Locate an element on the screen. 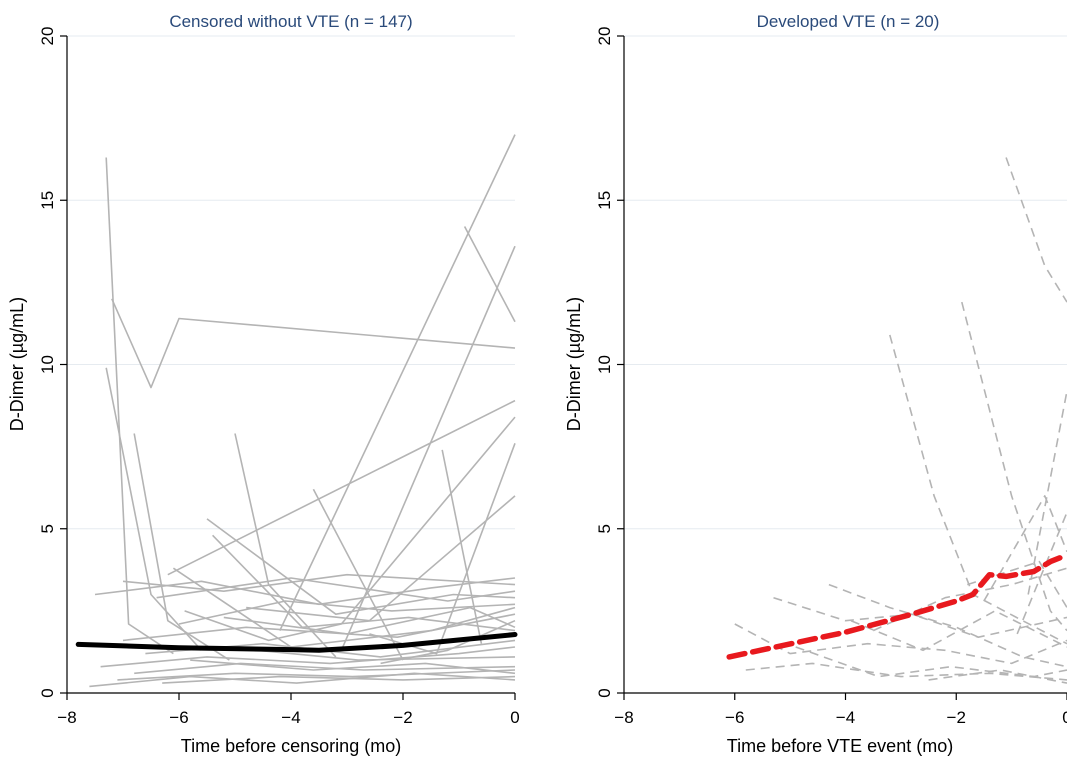  x-axis-title: Time before censoring (mo) is located at coordinates (291, 746).